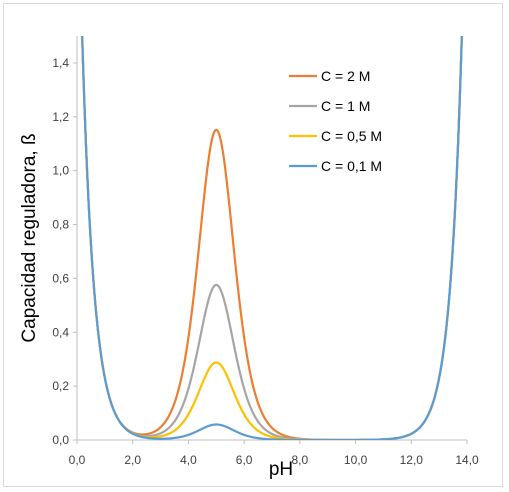 This screenshot has width=509, height=492. What do you see at coordinates (60, 171) in the screenshot?
I see `y-tick-label: 1,0` at bounding box center [60, 171].